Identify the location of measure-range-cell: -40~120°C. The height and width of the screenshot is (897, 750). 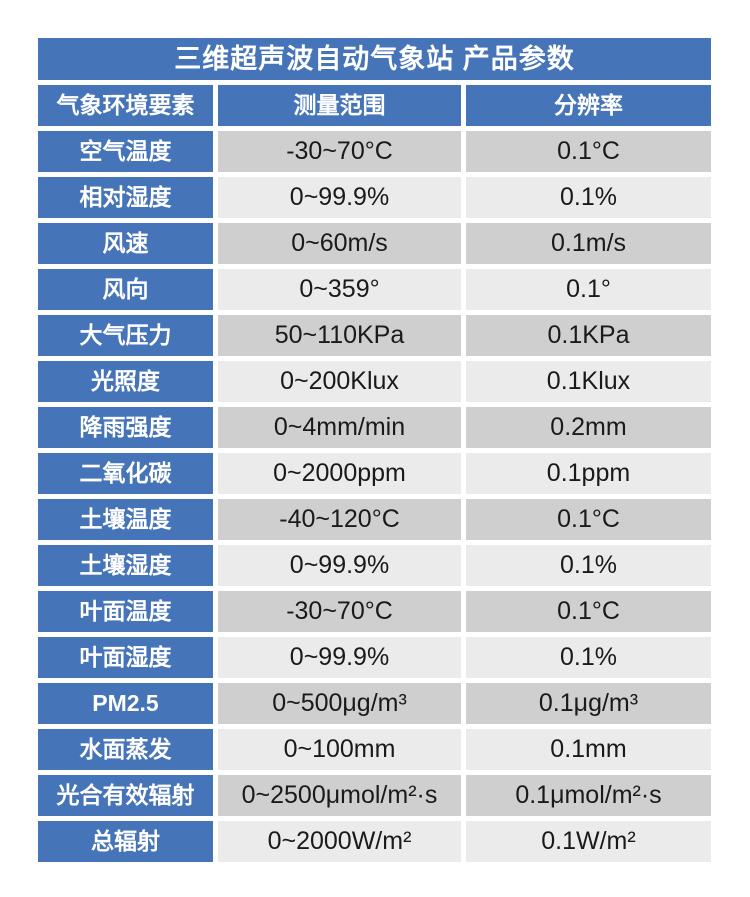
(339, 519).